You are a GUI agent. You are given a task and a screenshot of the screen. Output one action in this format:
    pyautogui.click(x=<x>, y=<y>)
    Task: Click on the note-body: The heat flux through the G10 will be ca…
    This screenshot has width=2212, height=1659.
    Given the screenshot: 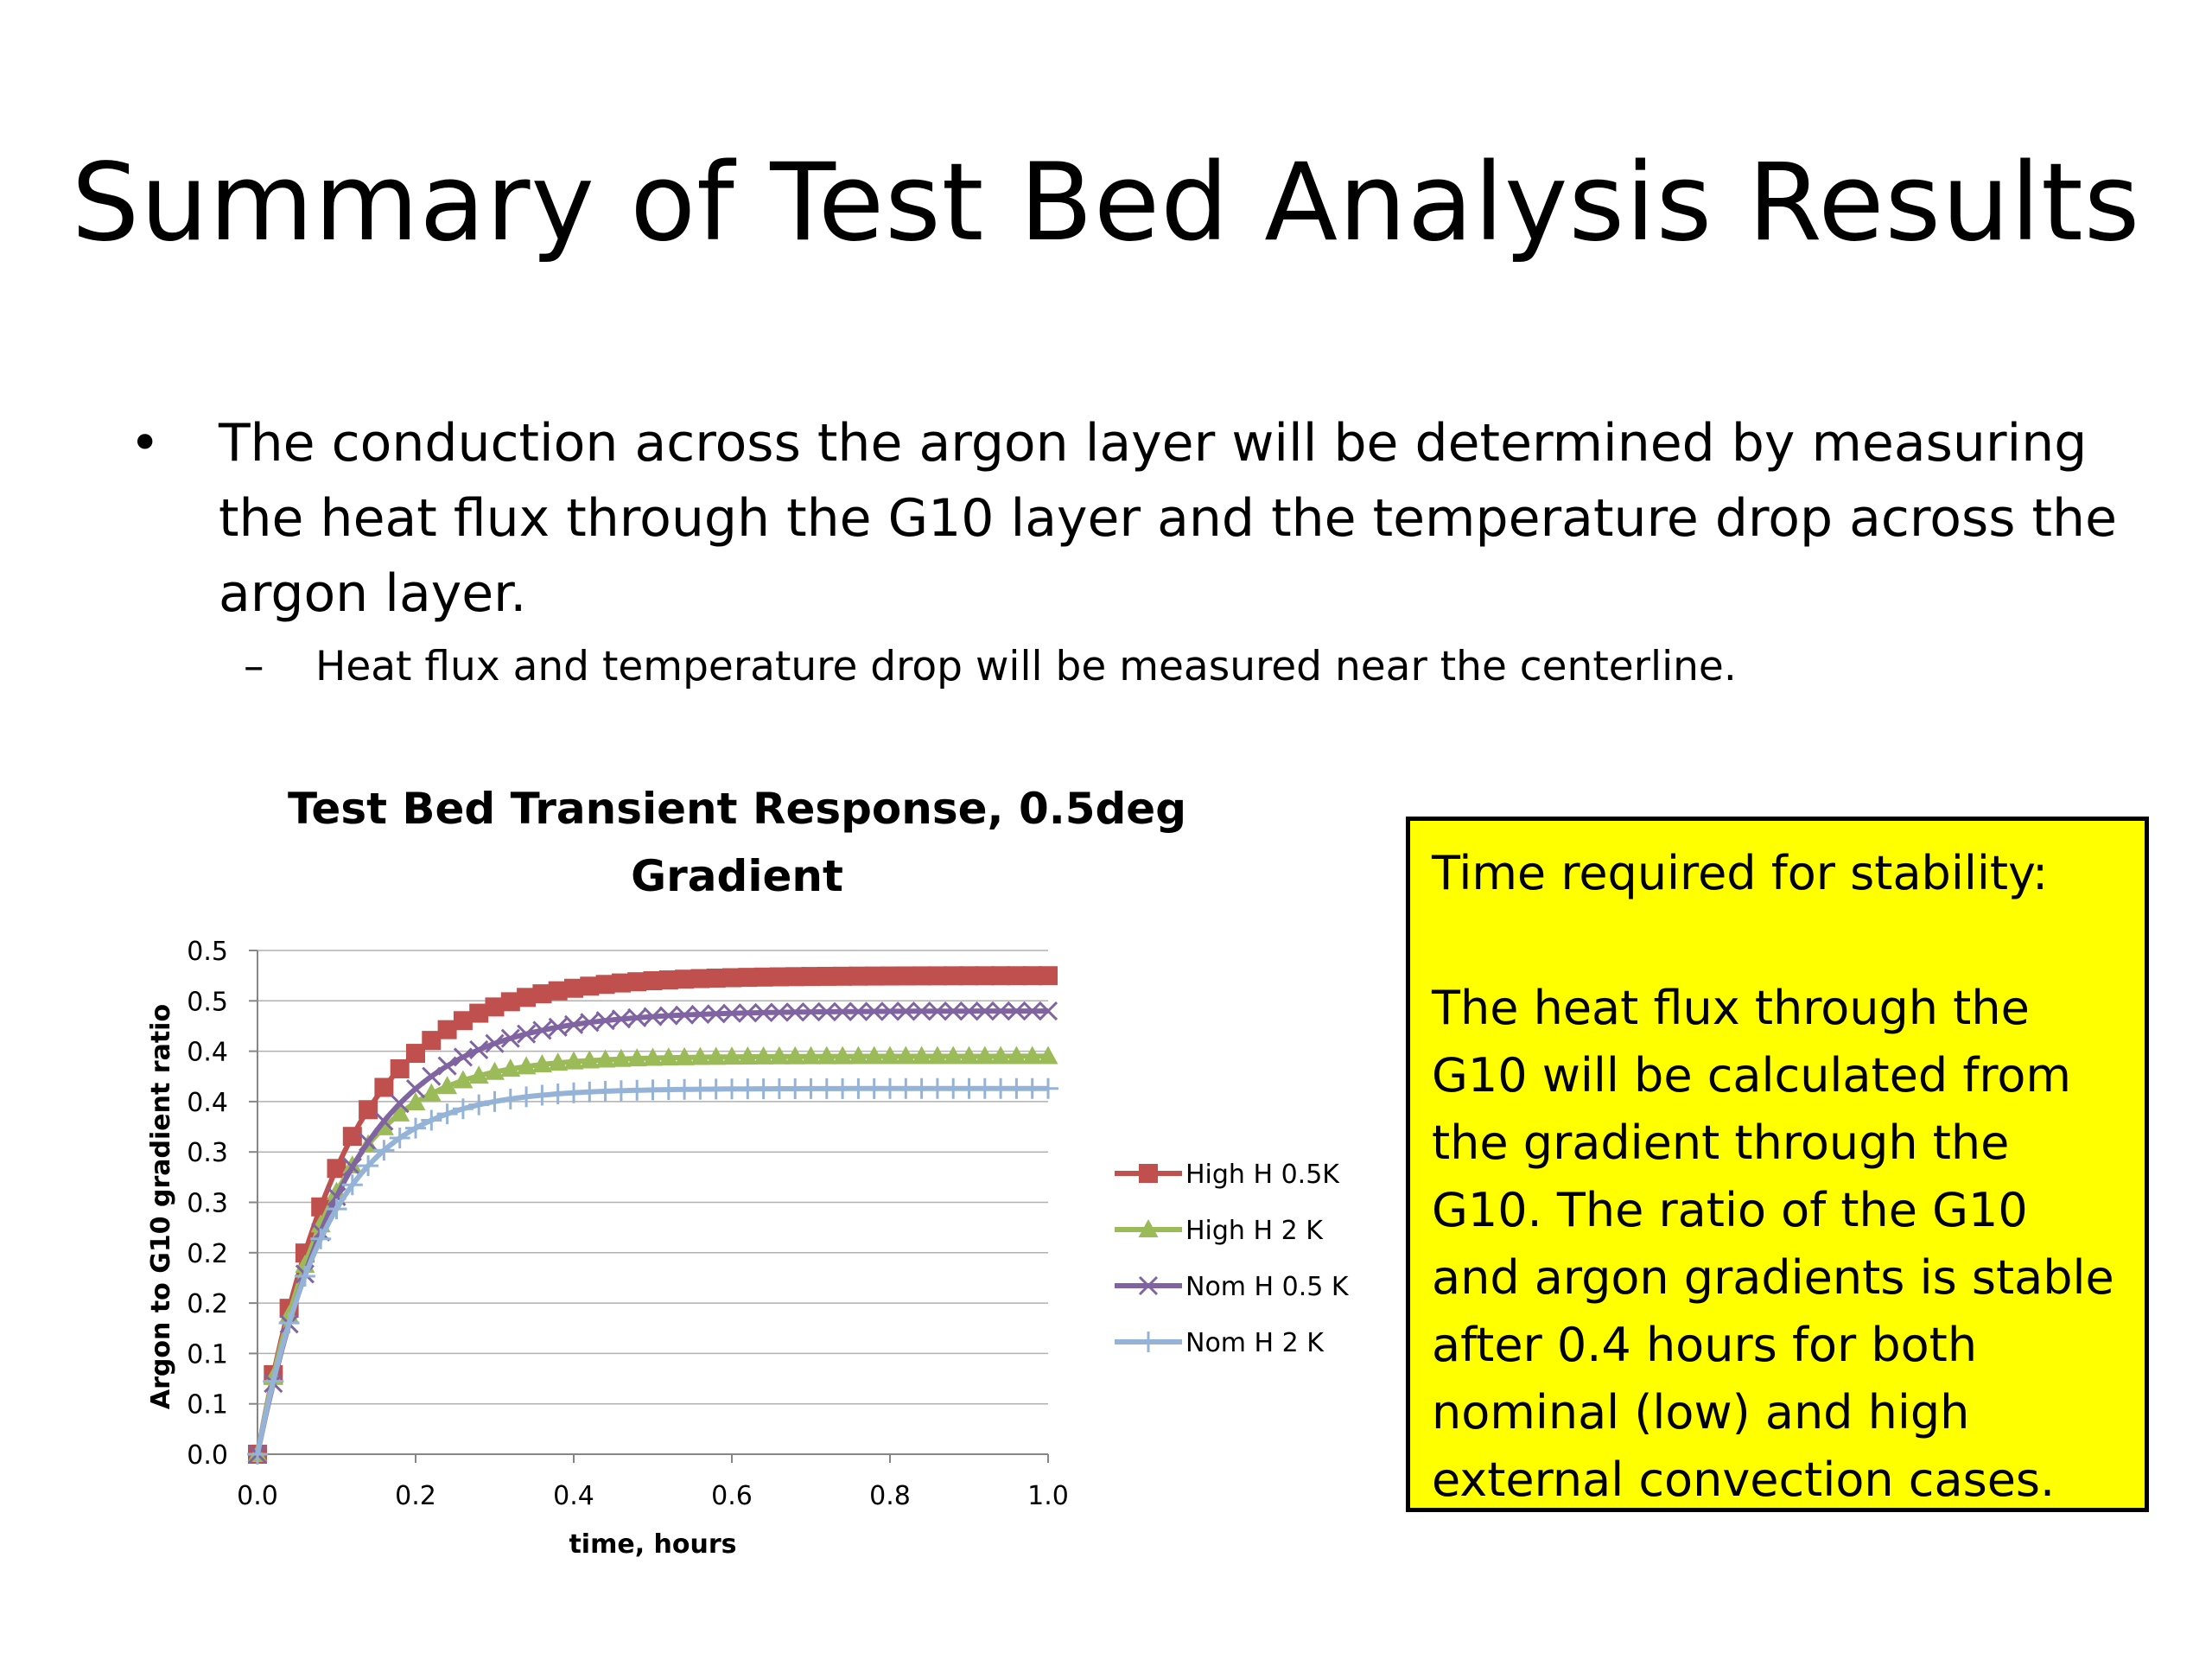 What is the action you would take?
    pyautogui.click(x=1773, y=1244)
    